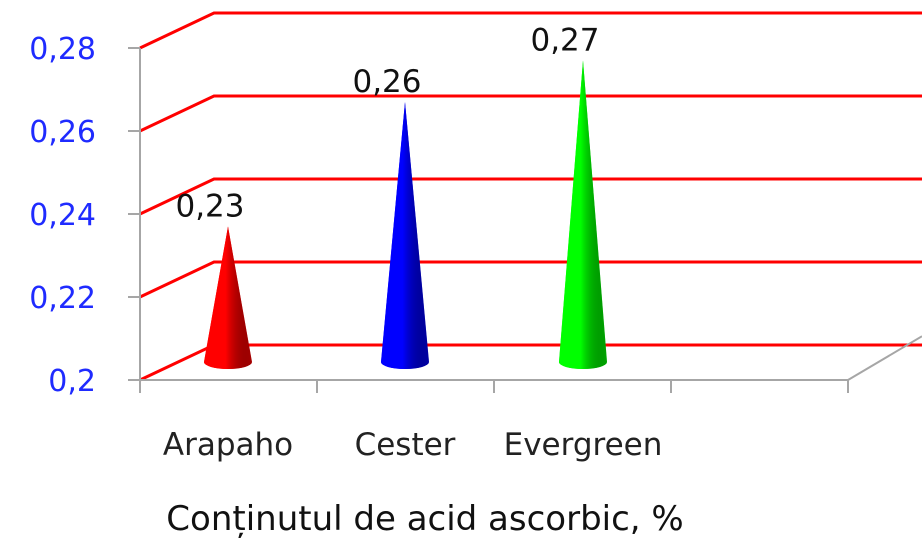 This screenshot has height=545, width=922. Describe the element at coordinates (62, 215) in the screenshot. I see `y-tick-label: 0,24` at that location.